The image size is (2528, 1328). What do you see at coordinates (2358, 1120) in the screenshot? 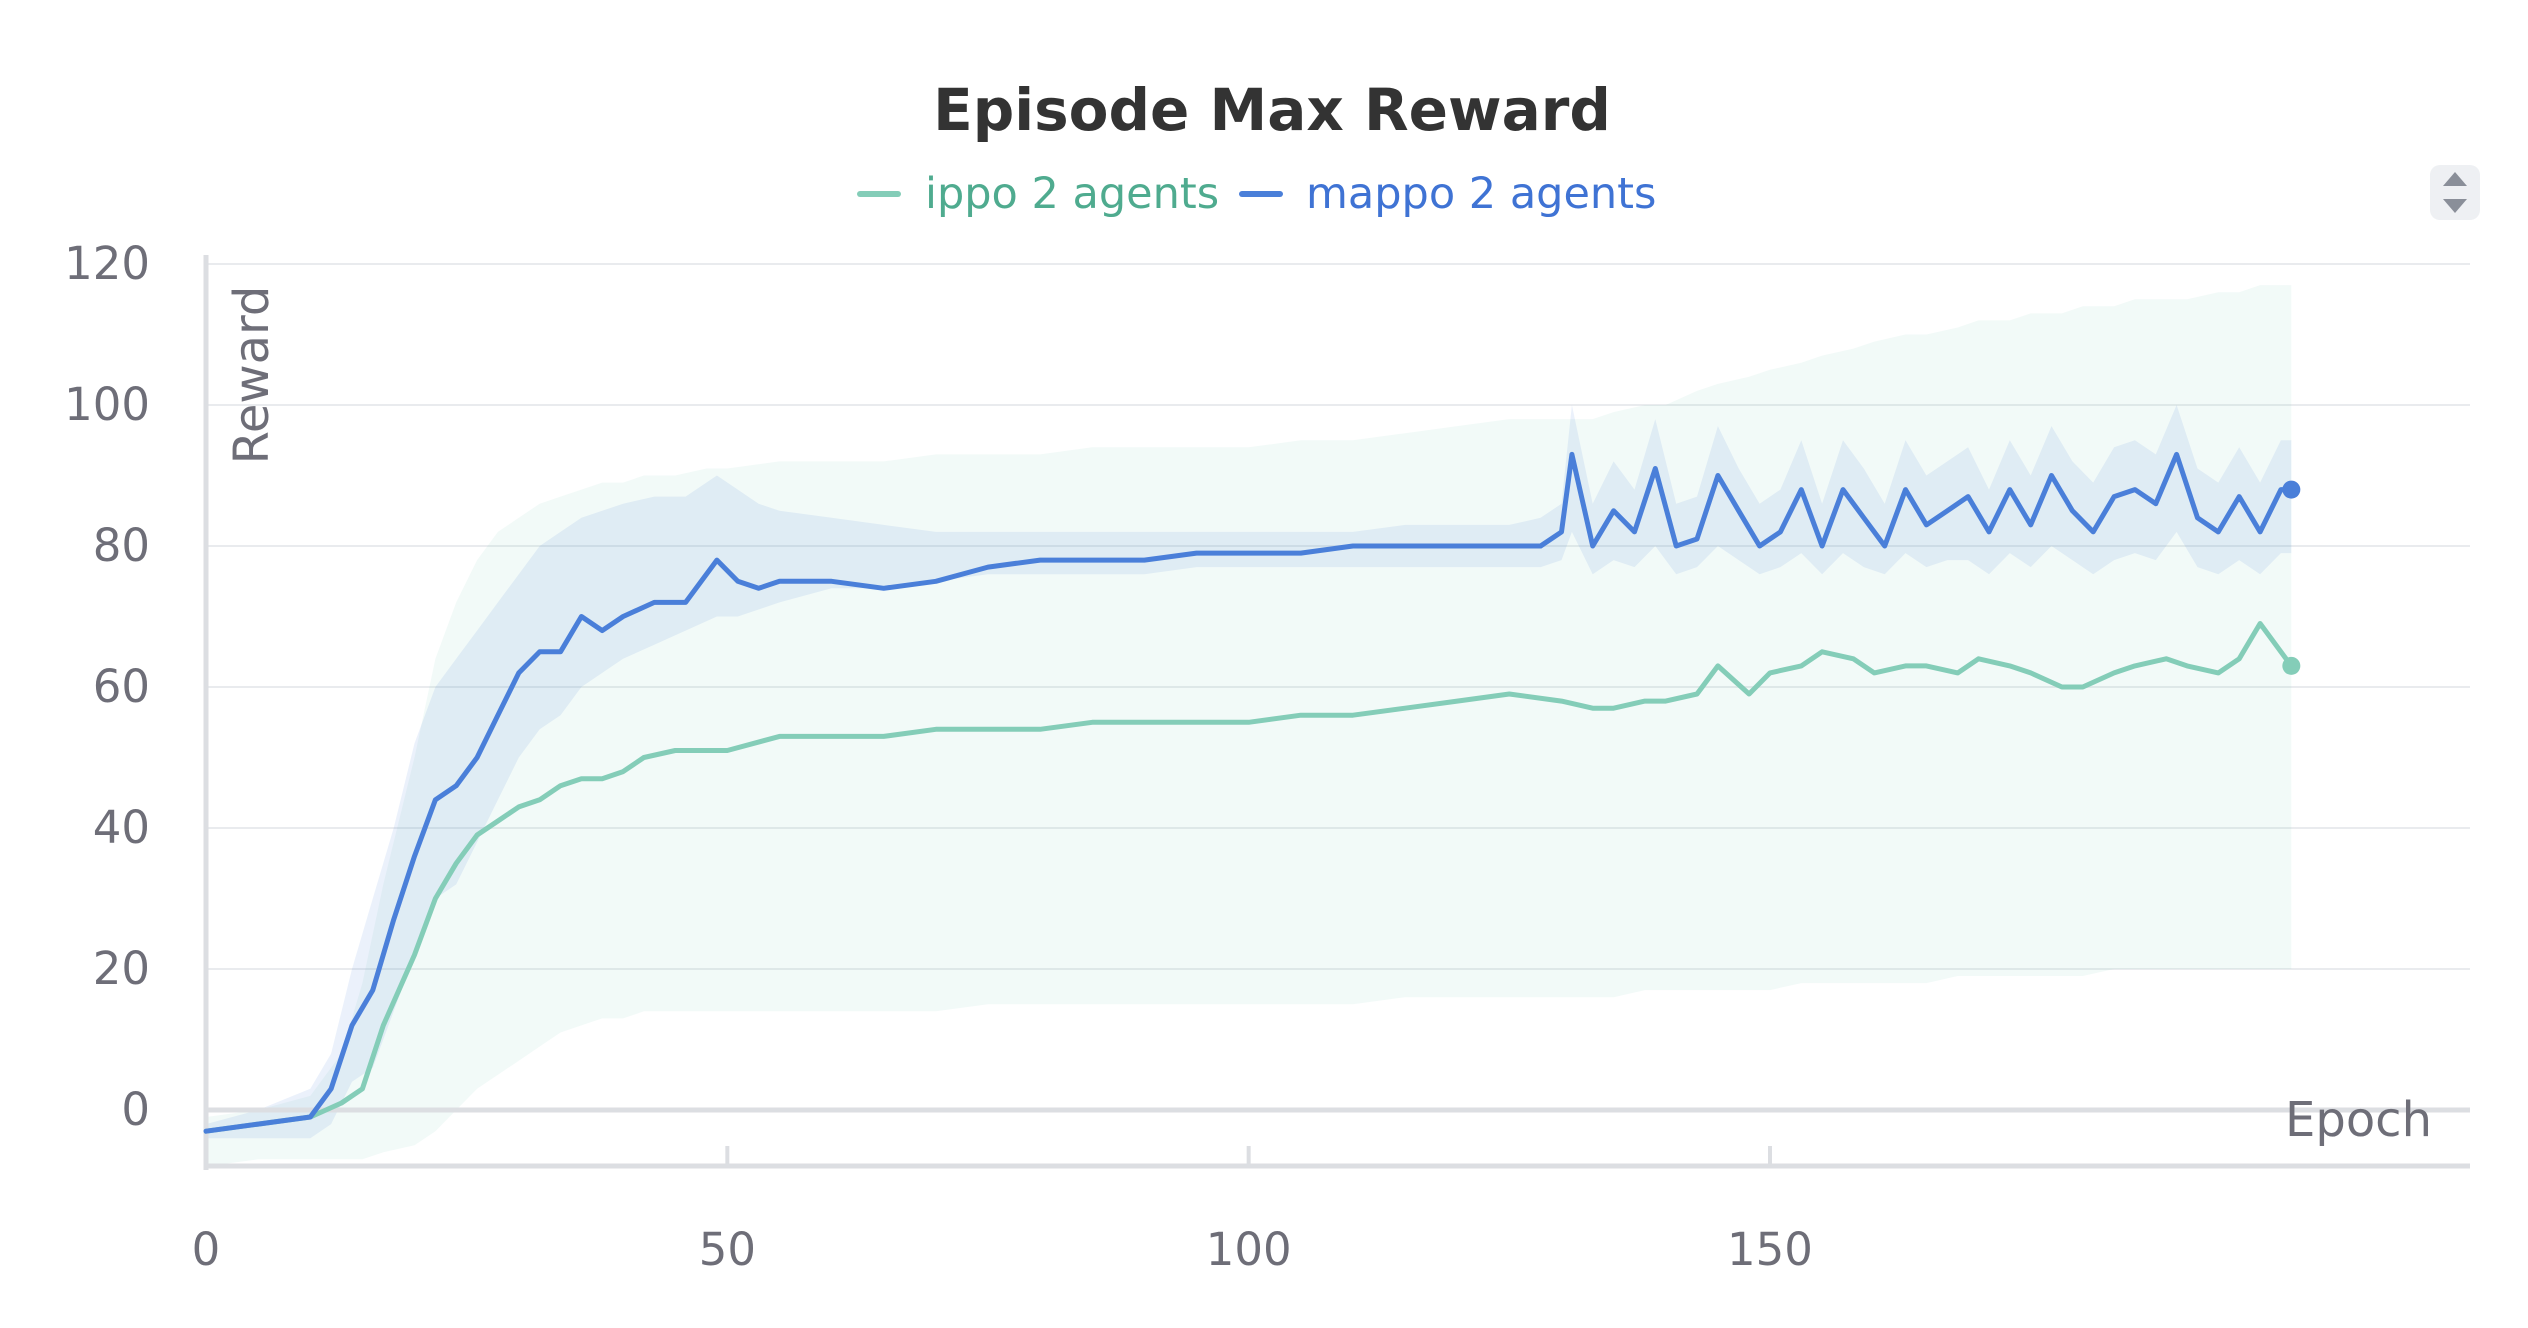
I see `x-axis-title: Epoch` at bounding box center [2358, 1120].